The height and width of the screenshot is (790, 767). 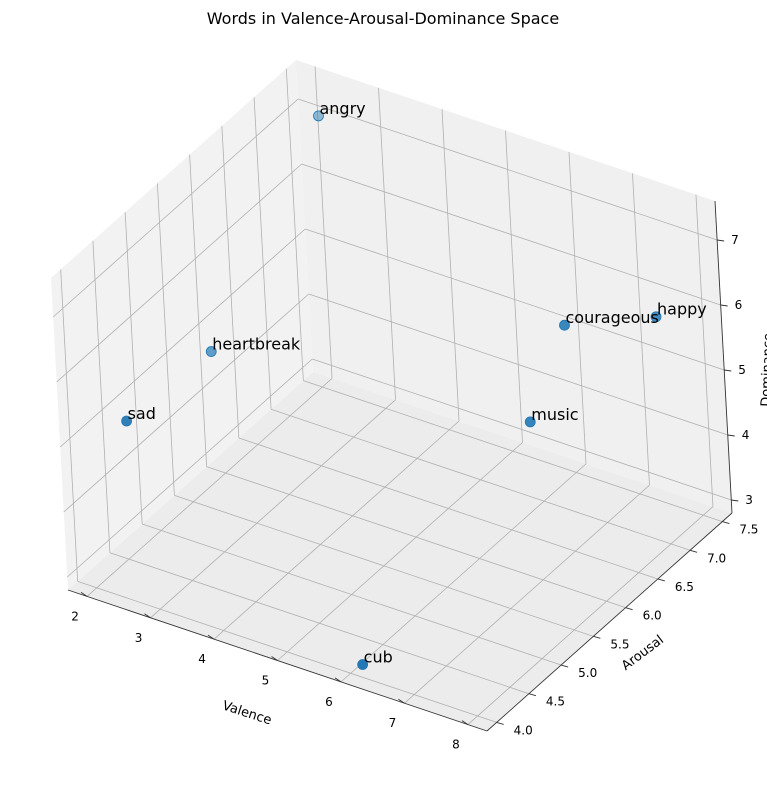 What do you see at coordinates (202, 659) in the screenshot?
I see `x-tick-label: 4` at bounding box center [202, 659].